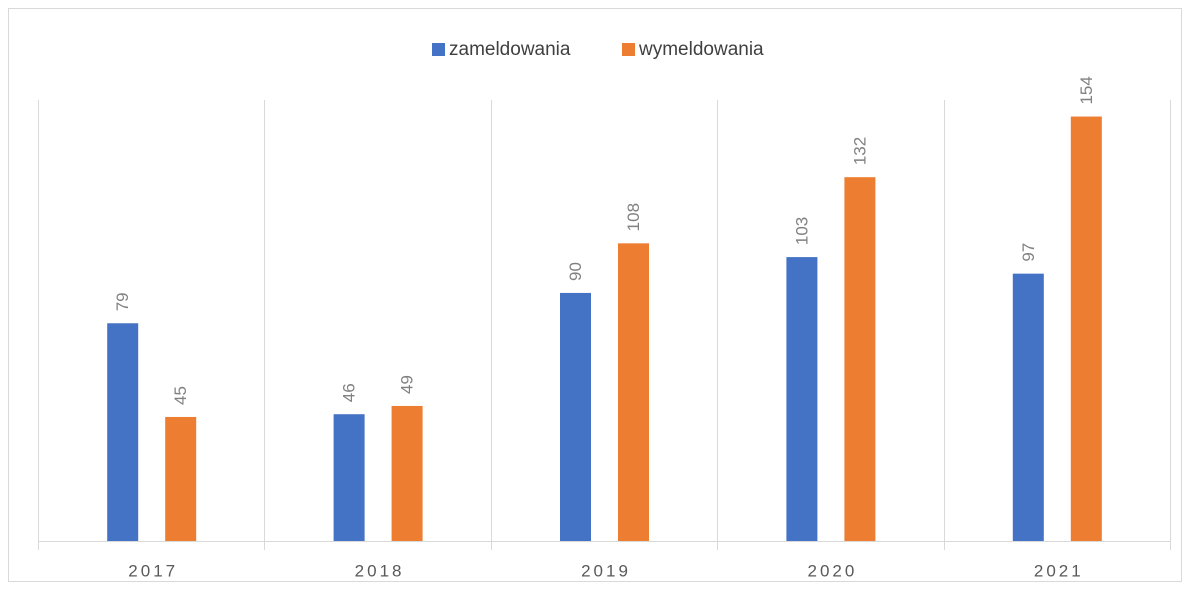 The image size is (1190, 590). What do you see at coordinates (122, 301) in the screenshot?
I see `data-label: 79` at bounding box center [122, 301].